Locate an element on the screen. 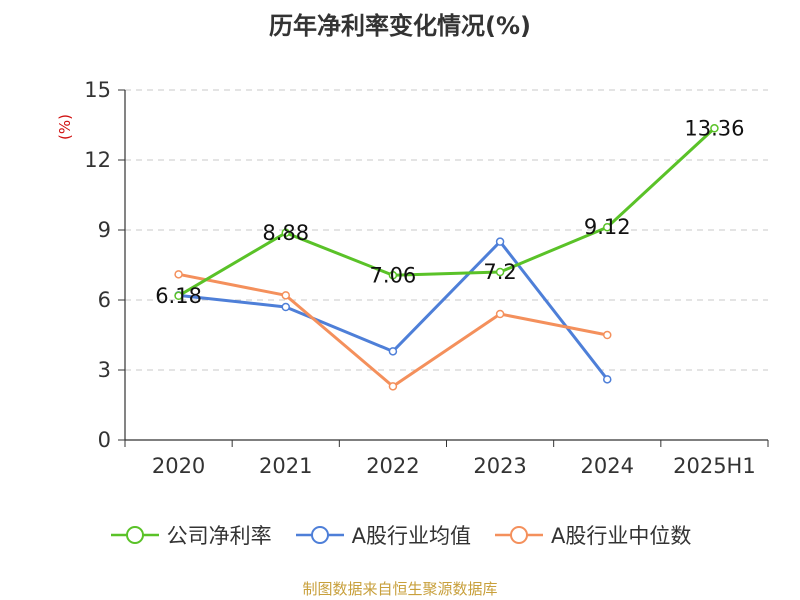 This screenshot has width=800, height=600. y-tick-label: 12 is located at coordinates (97, 160).